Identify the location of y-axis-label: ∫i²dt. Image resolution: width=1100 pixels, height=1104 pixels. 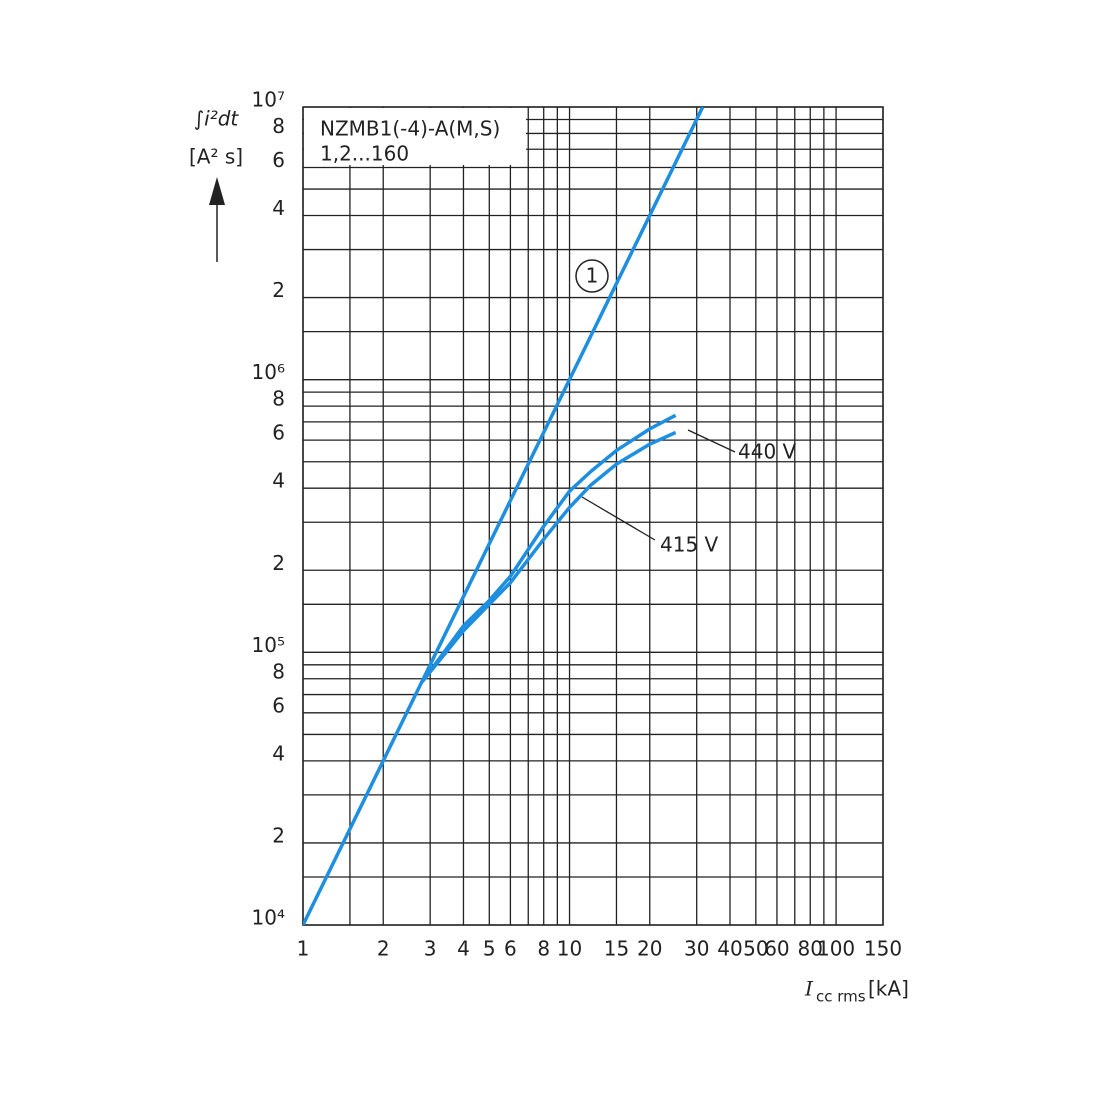
(217, 119).